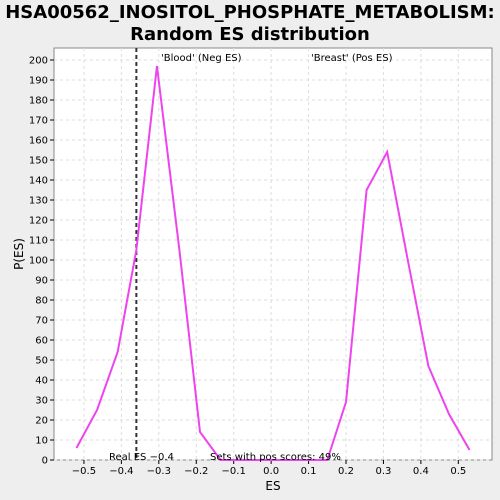 The height and width of the screenshot is (500, 500). Describe the element at coordinates (121, 471) in the screenshot. I see `x-tick-label: −0.4` at that location.